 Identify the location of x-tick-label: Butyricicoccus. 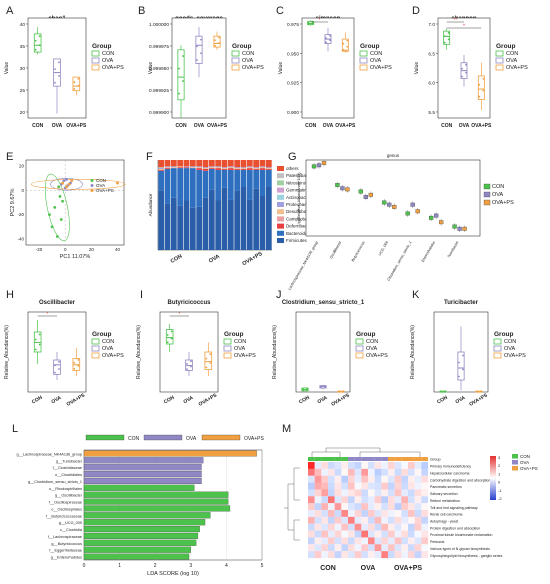
(358, 251).